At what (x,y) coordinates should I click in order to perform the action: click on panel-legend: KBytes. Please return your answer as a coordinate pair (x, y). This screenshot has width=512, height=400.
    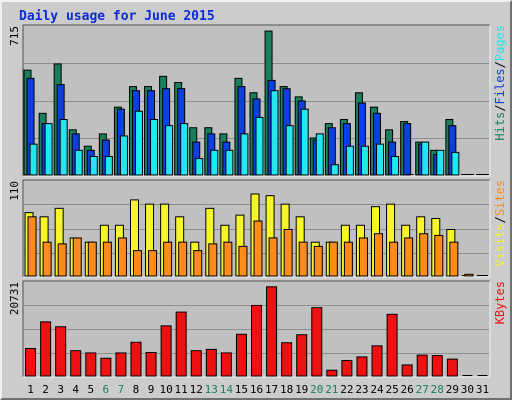
    Looking at the image, I should click on (500, 302).